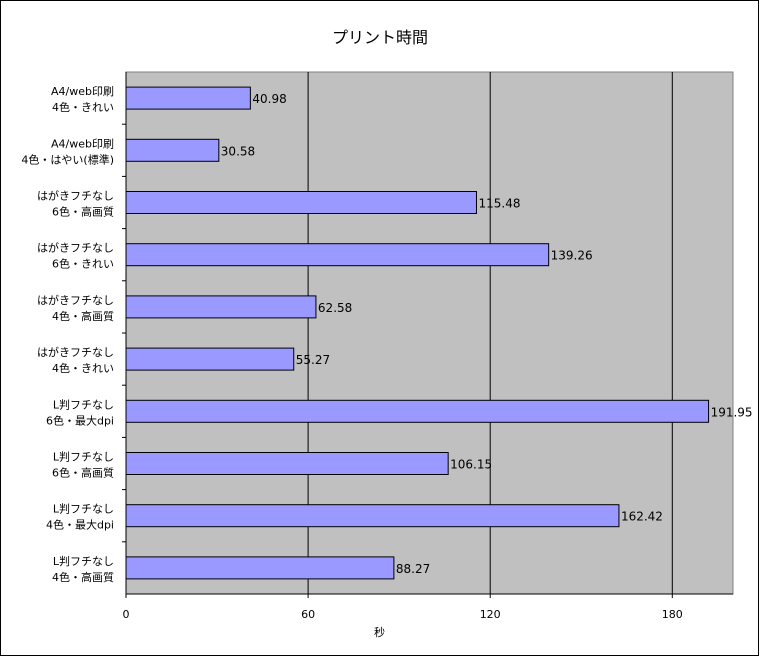  I want to click on data-label: 62.58, so click(335, 308).